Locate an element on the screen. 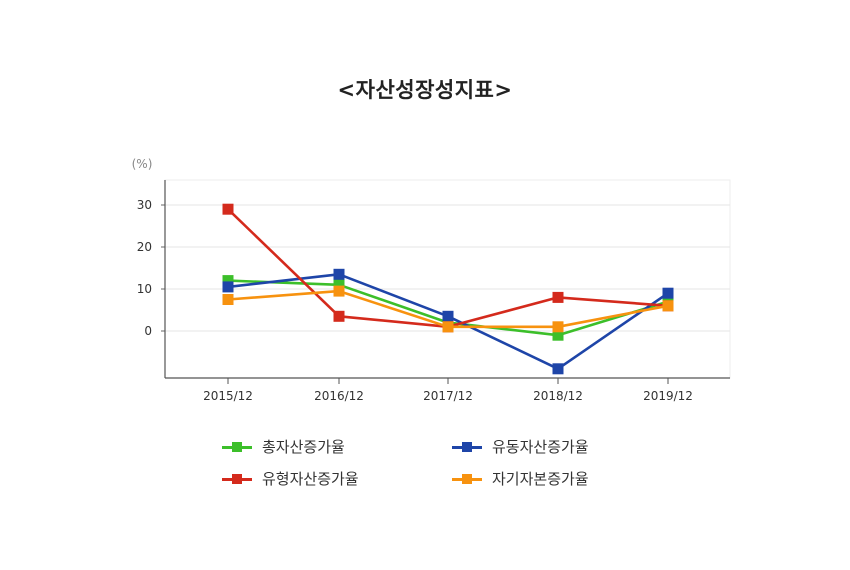  legend-label: 유동자산증가율 is located at coordinates (540, 447).